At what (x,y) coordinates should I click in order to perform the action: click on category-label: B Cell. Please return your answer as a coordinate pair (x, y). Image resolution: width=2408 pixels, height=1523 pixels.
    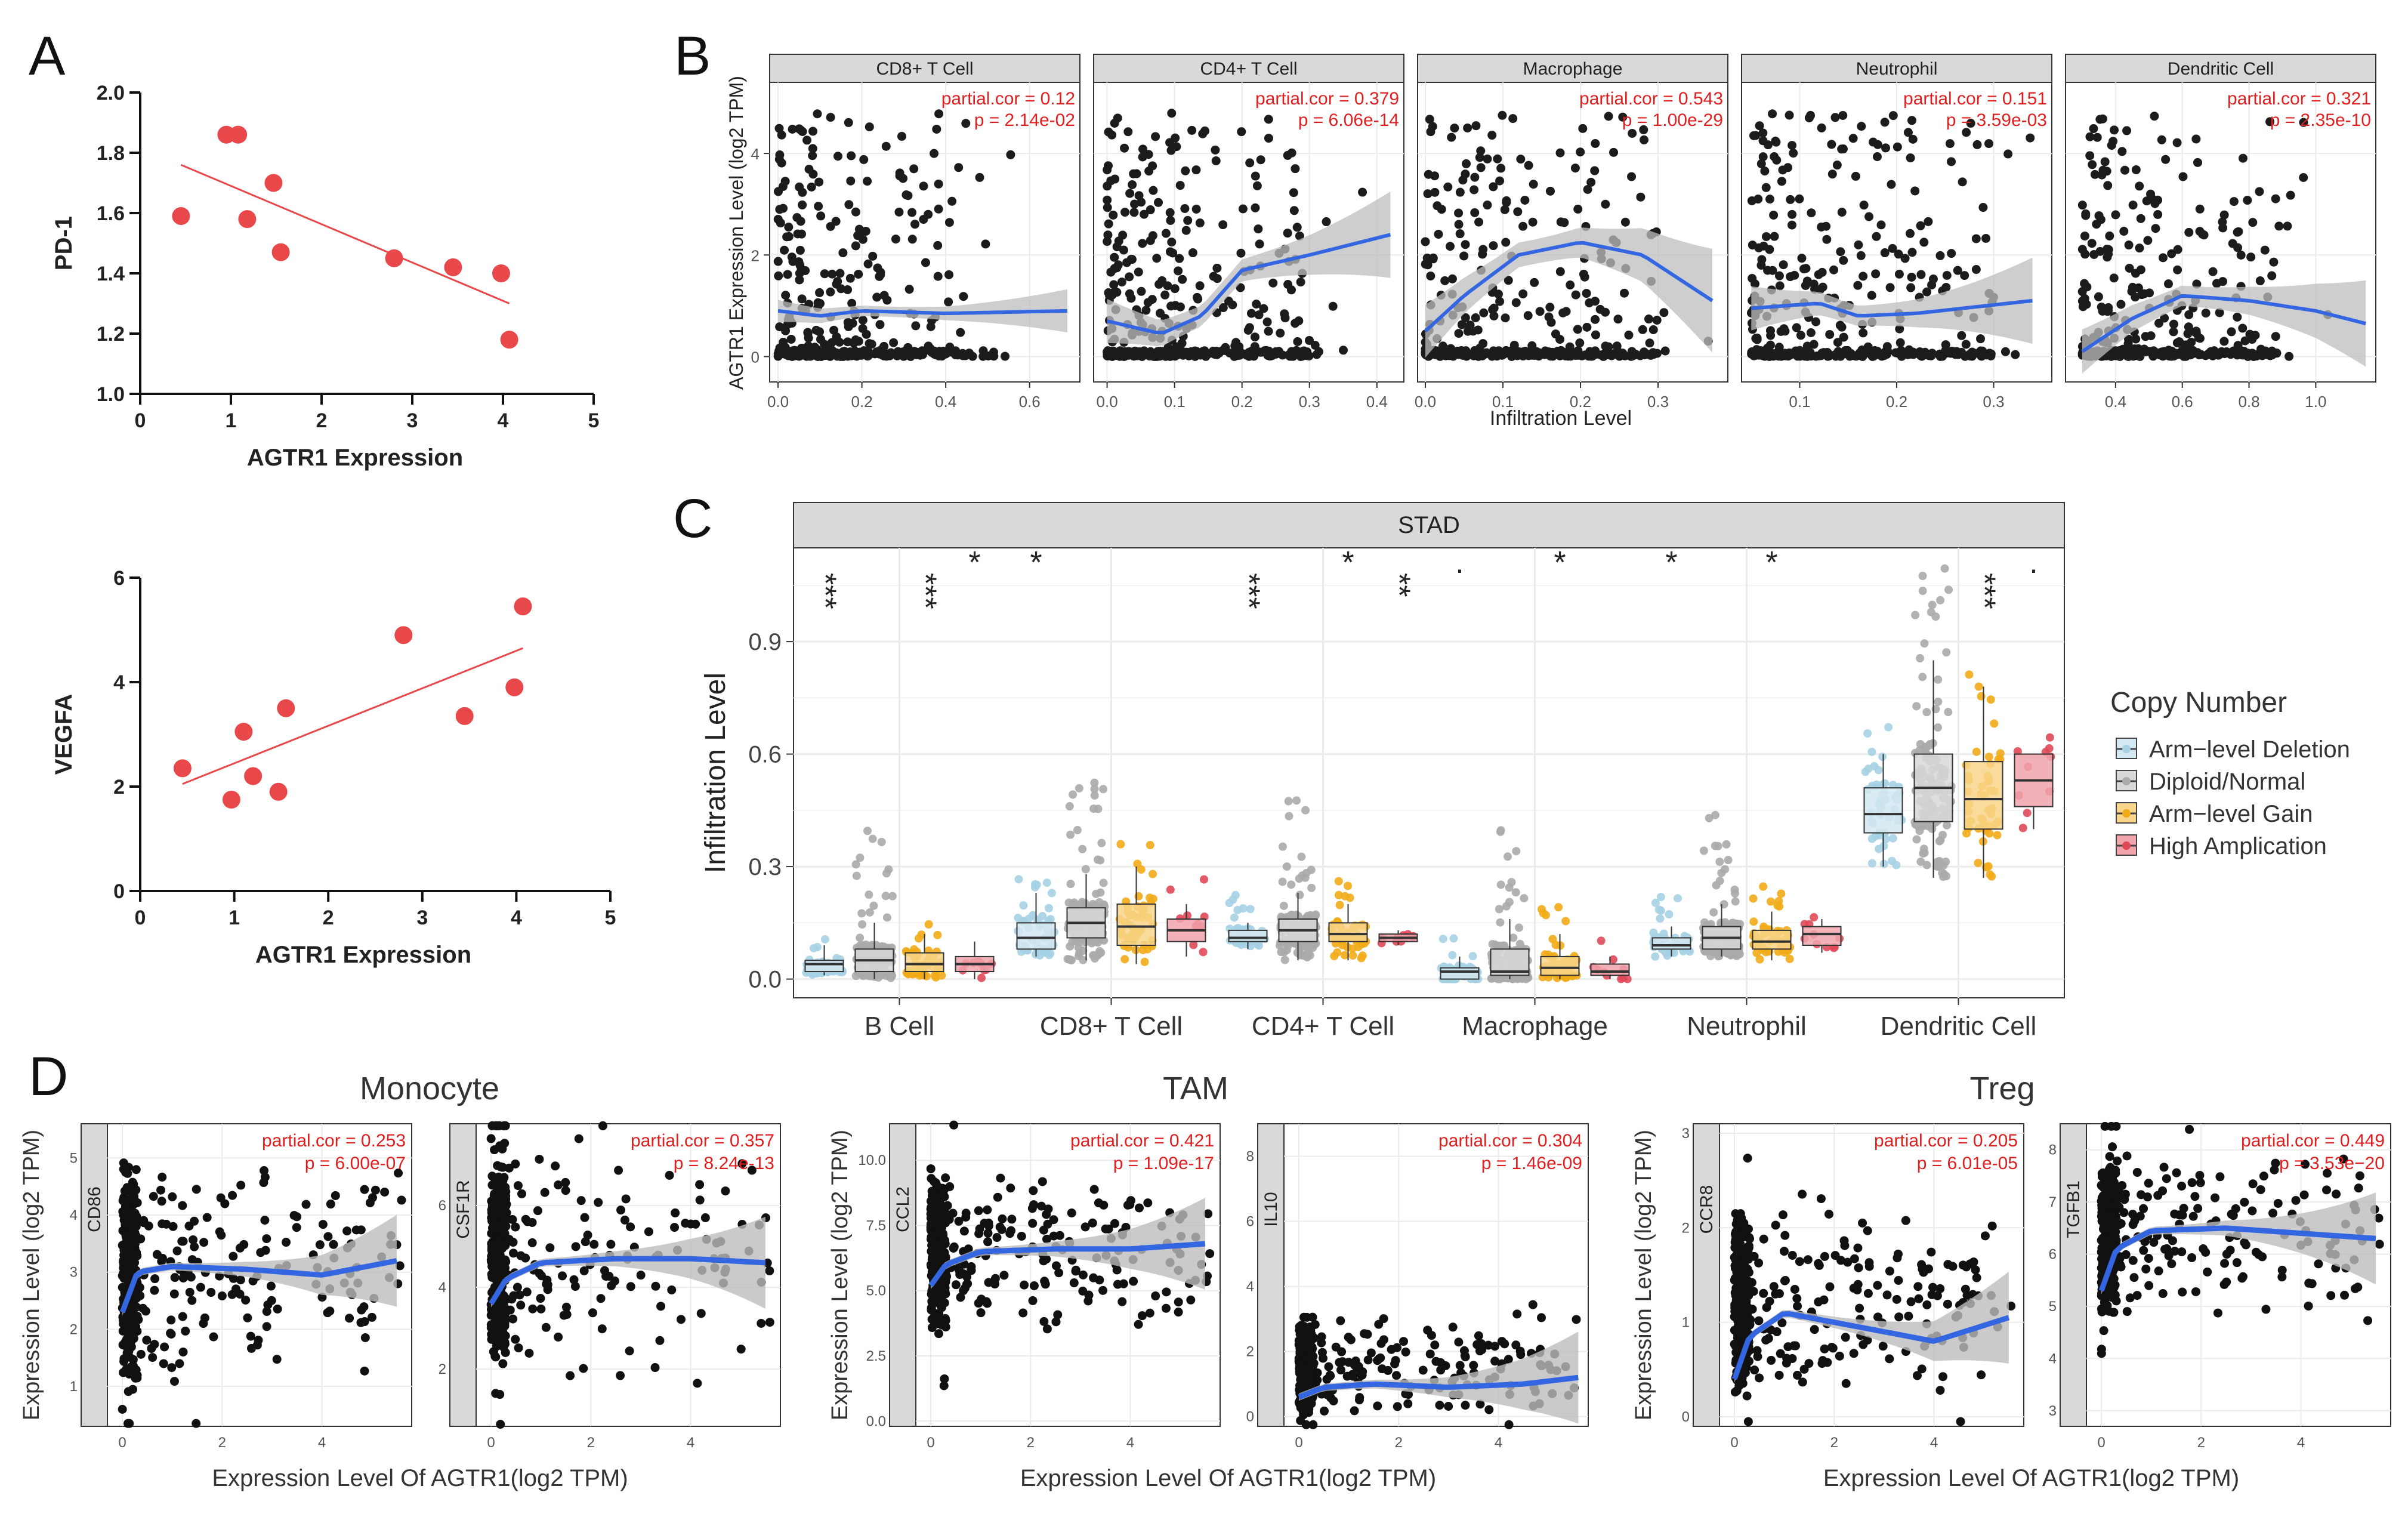
    Looking at the image, I should click on (899, 1026).